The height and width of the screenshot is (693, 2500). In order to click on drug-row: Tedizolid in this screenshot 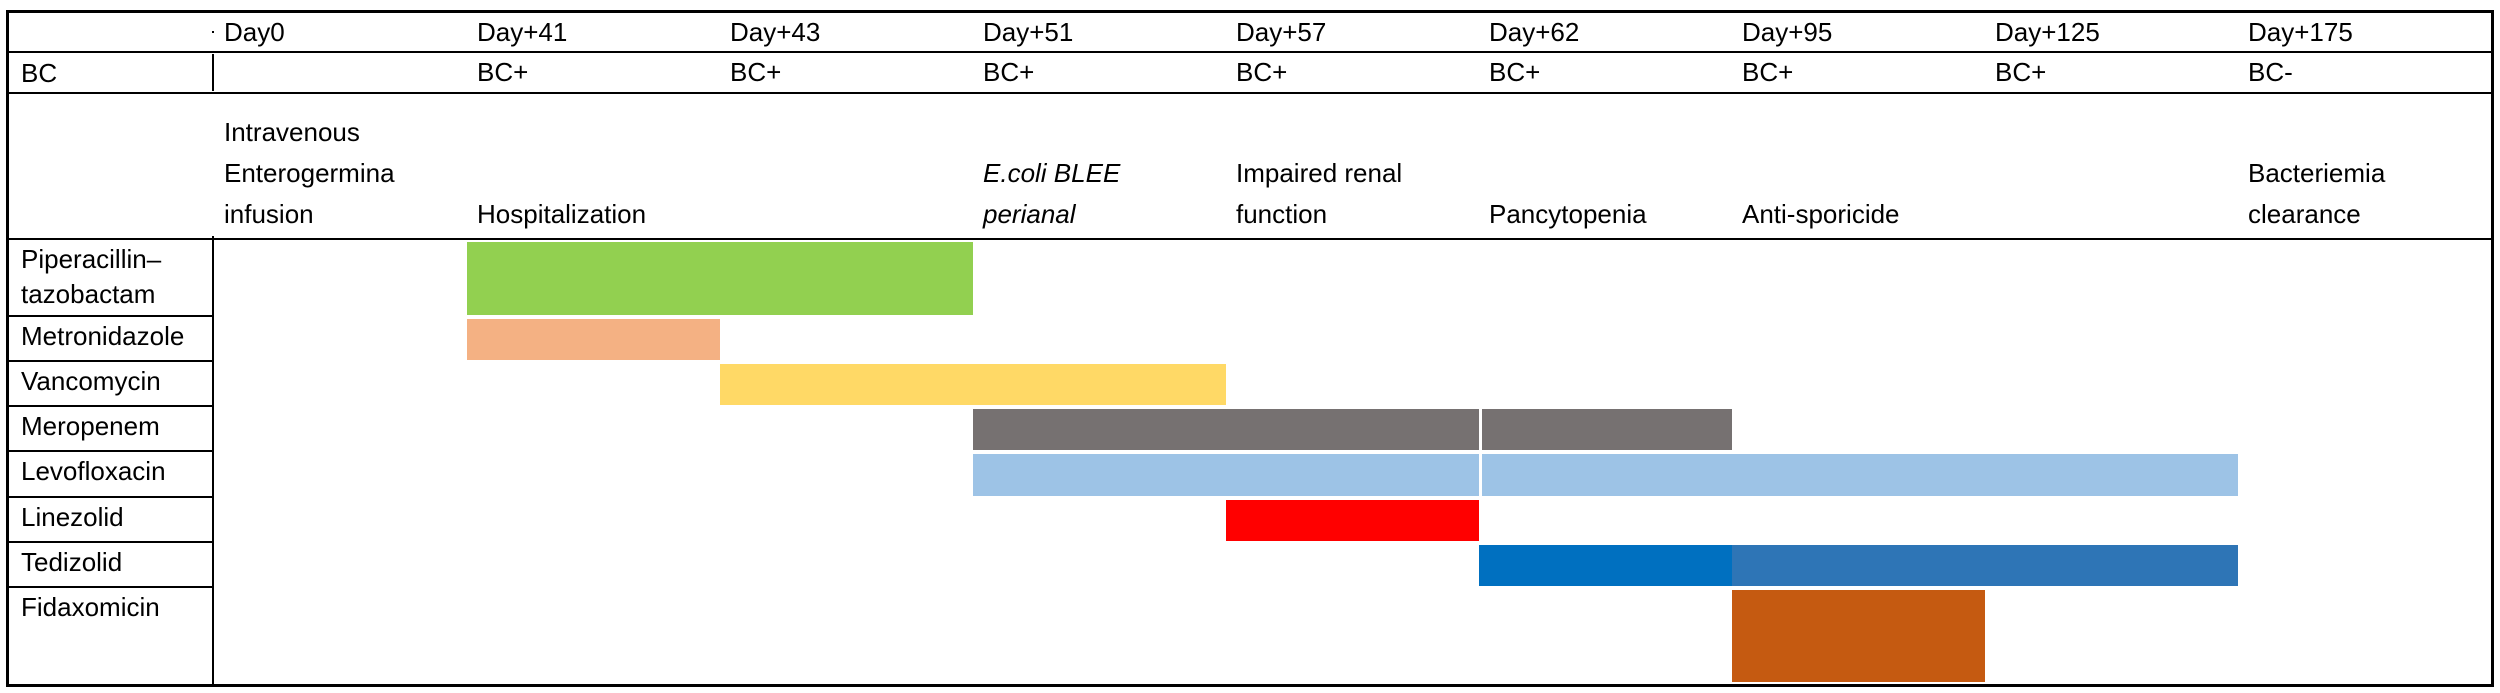, I will do `click(1250, 565)`.